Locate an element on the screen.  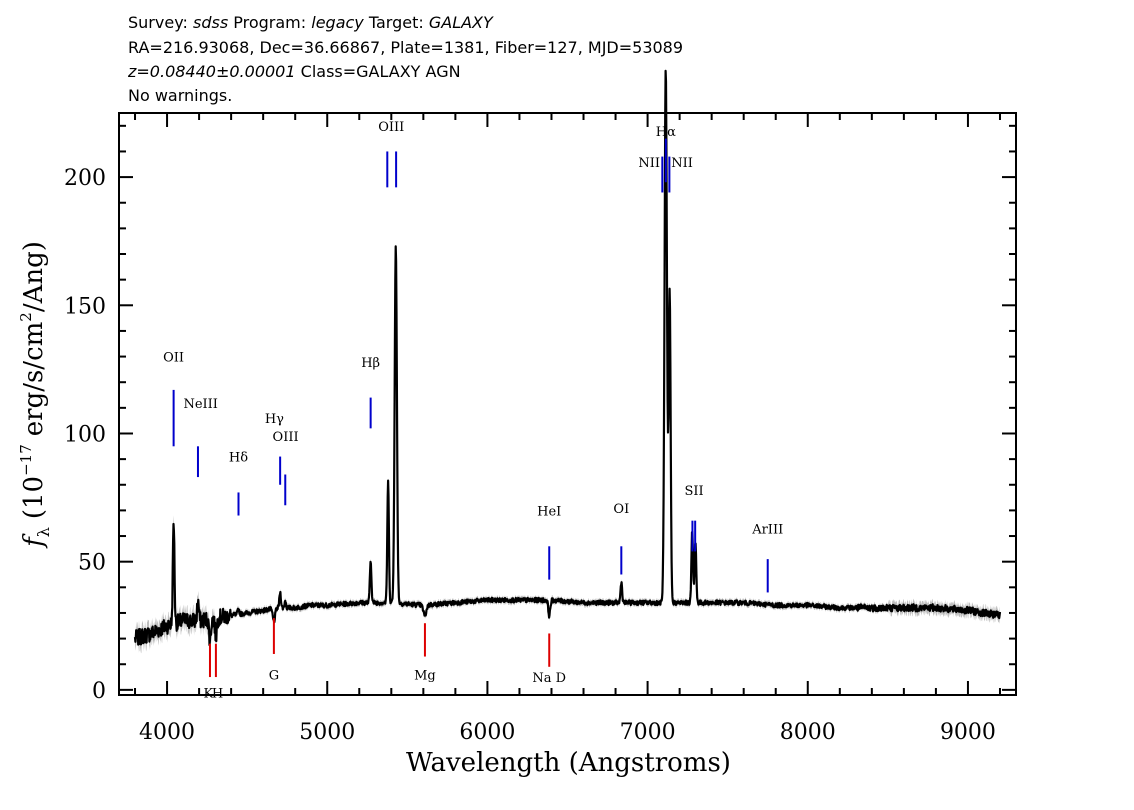
emission-line-label: SII is located at coordinates (693, 491).